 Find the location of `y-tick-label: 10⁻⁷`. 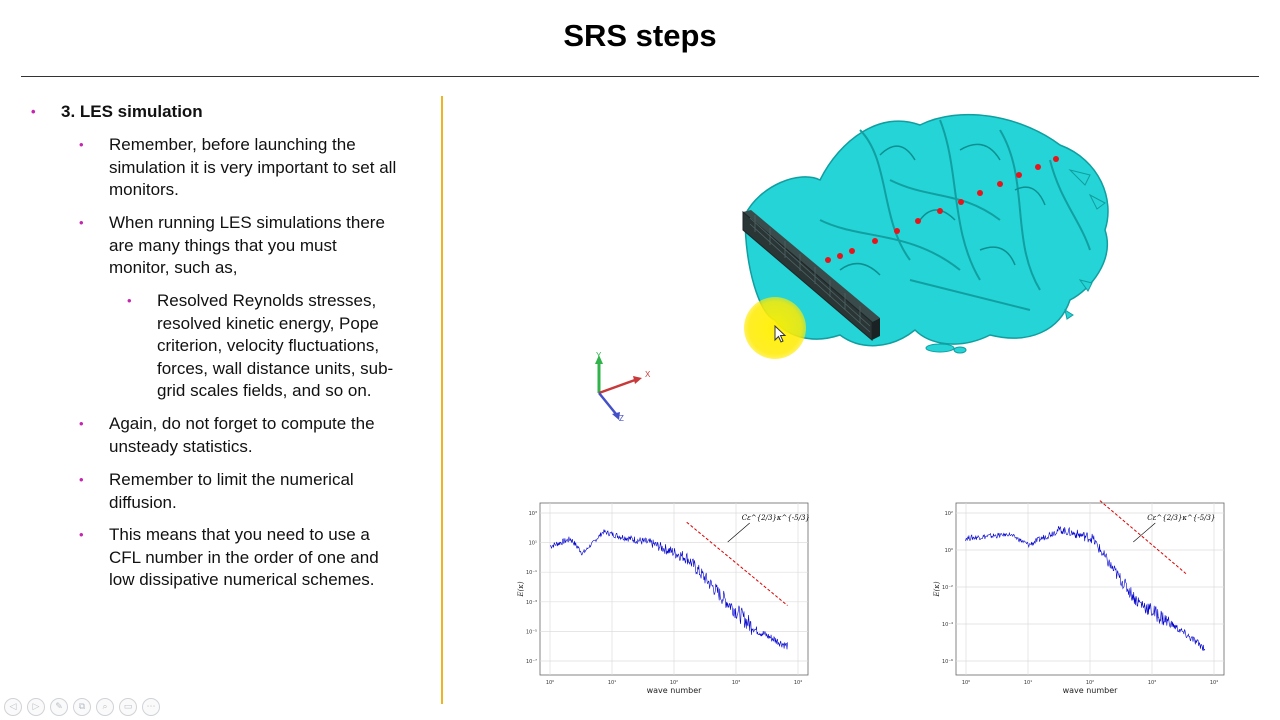

y-tick-label: 10⁻⁷ is located at coordinates (531, 662).